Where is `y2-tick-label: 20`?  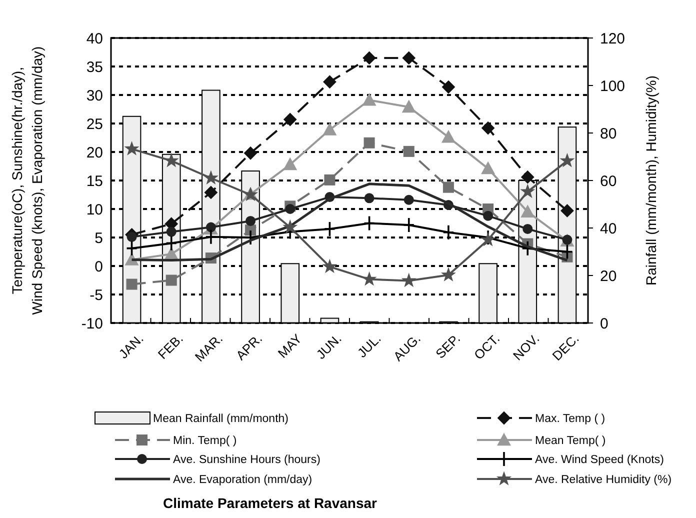 y2-tick-label: 20 is located at coordinates (608, 276).